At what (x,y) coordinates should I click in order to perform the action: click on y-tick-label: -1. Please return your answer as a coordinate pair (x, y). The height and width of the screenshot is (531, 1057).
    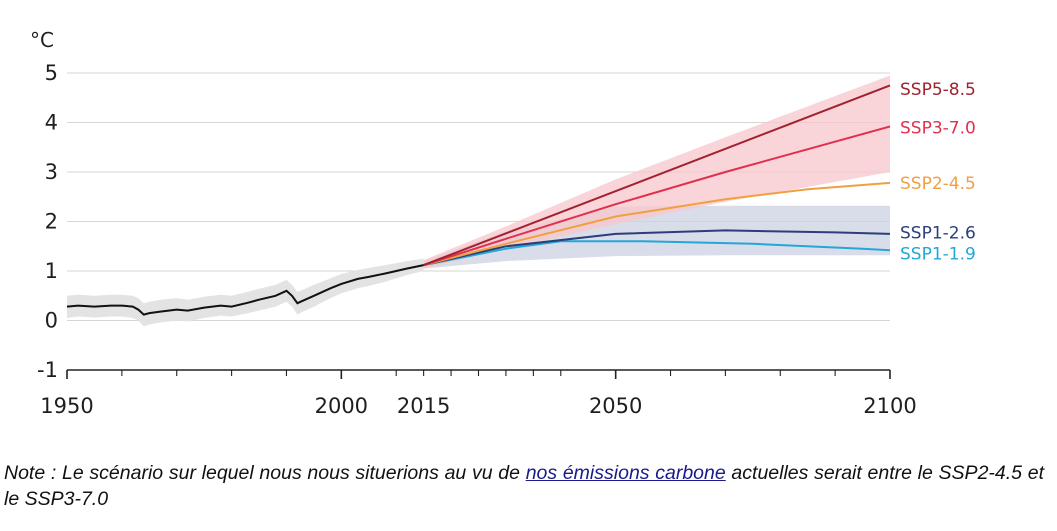
    Looking at the image, I should click on (47, 370).